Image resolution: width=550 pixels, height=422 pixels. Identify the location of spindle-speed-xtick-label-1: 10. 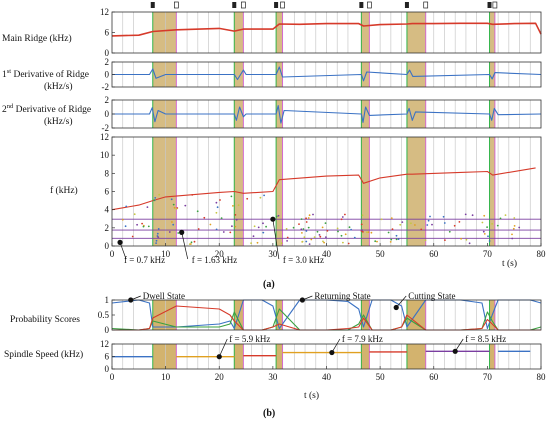
(166, 377).